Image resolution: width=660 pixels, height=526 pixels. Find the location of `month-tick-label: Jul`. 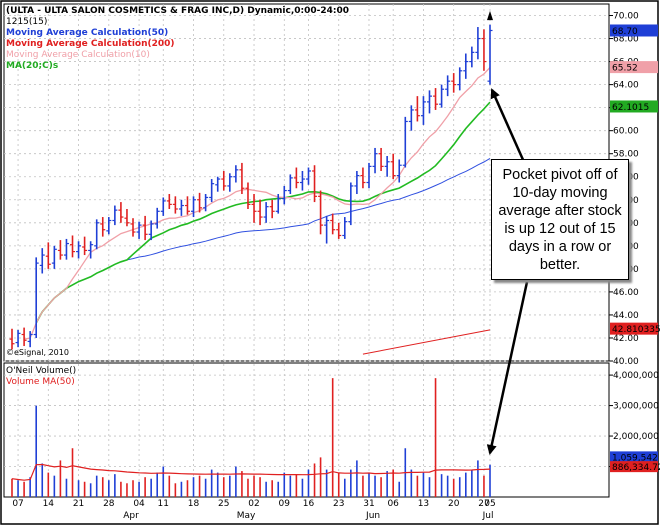

month-tick-label: Jul is located at coordinates (488, 516).